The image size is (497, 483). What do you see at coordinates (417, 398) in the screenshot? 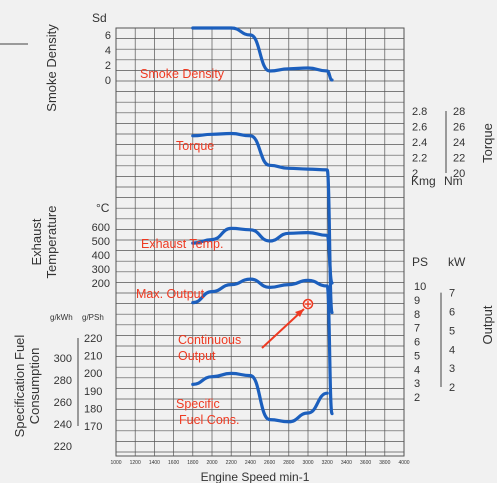
I see `output-ps-tick-label: 2` at bounding box center [417, 398].